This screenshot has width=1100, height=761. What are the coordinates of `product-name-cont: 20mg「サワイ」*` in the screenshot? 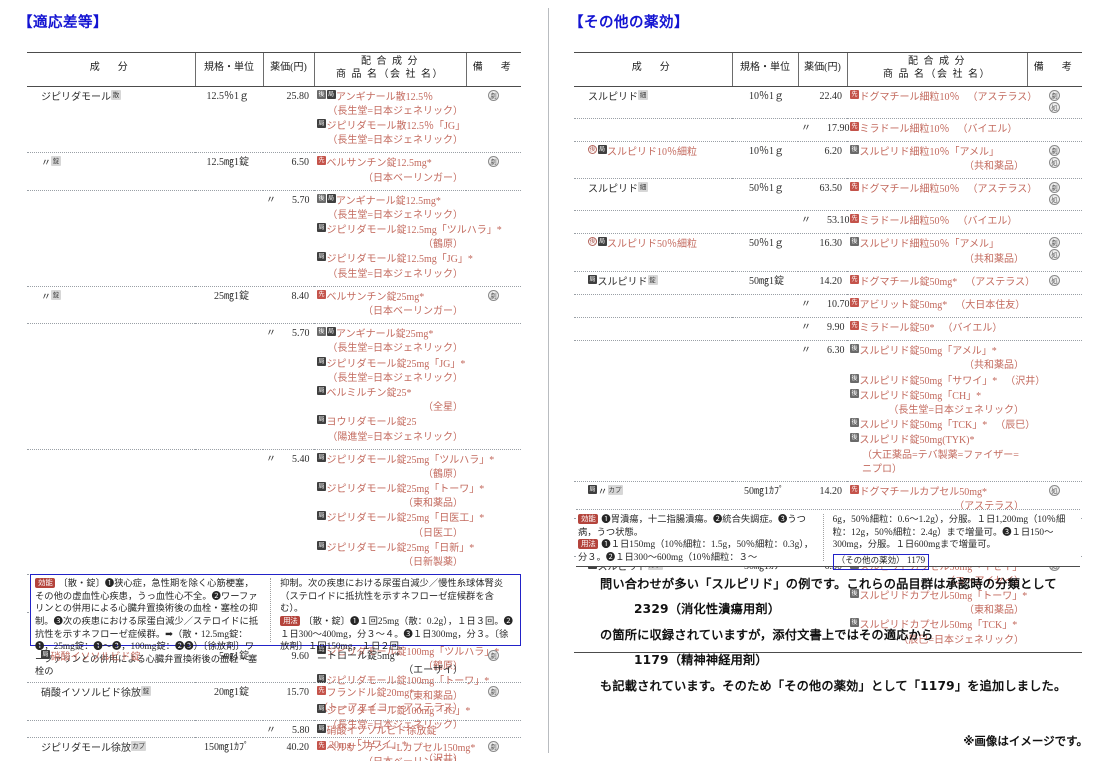 It's located at (368, 745).